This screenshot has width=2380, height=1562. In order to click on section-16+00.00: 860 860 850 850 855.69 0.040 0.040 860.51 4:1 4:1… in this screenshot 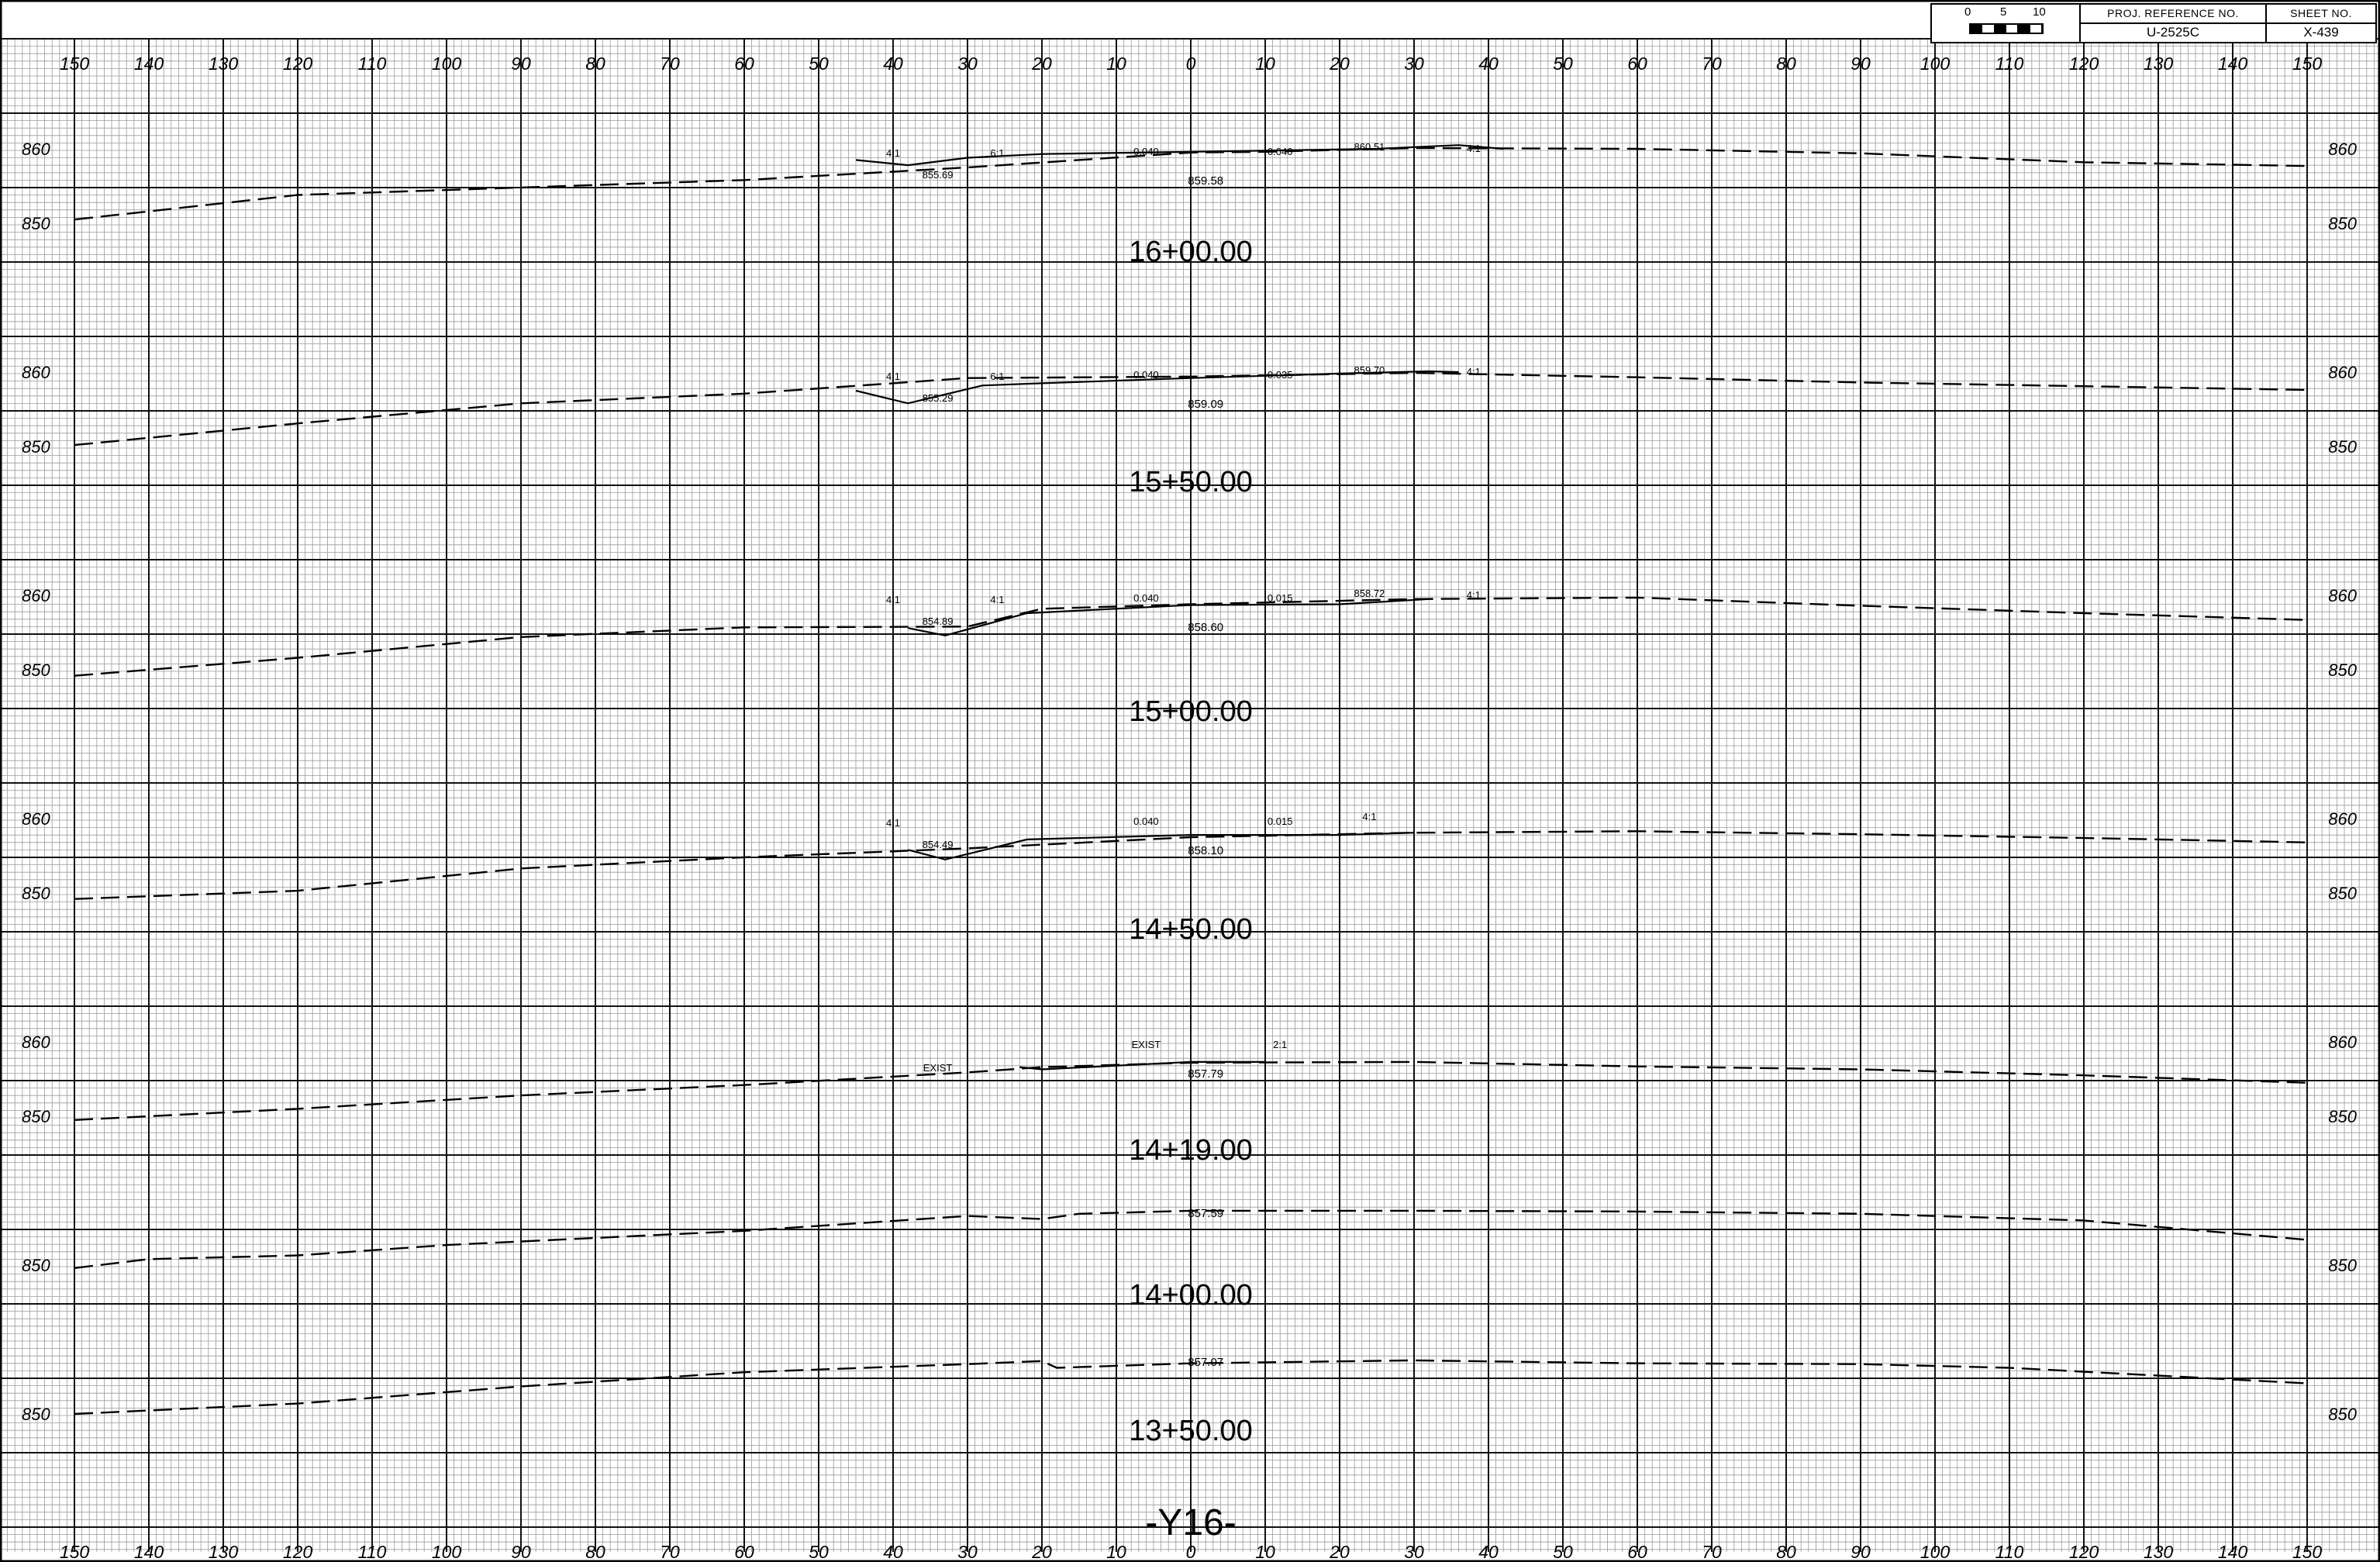, I will do `click(1190, 204)`.